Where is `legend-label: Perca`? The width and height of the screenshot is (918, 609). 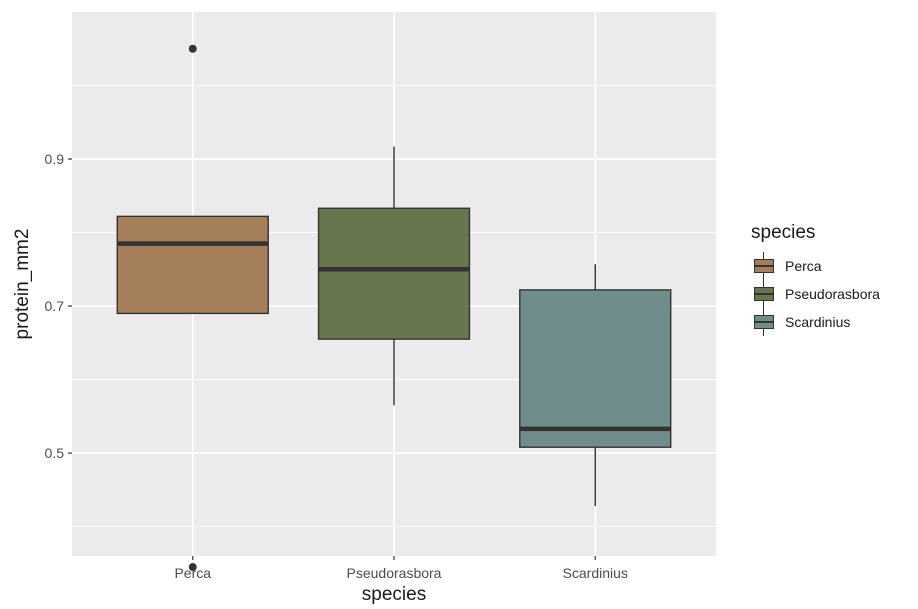 legend-label: Perca is located at coordinates (803, 266).